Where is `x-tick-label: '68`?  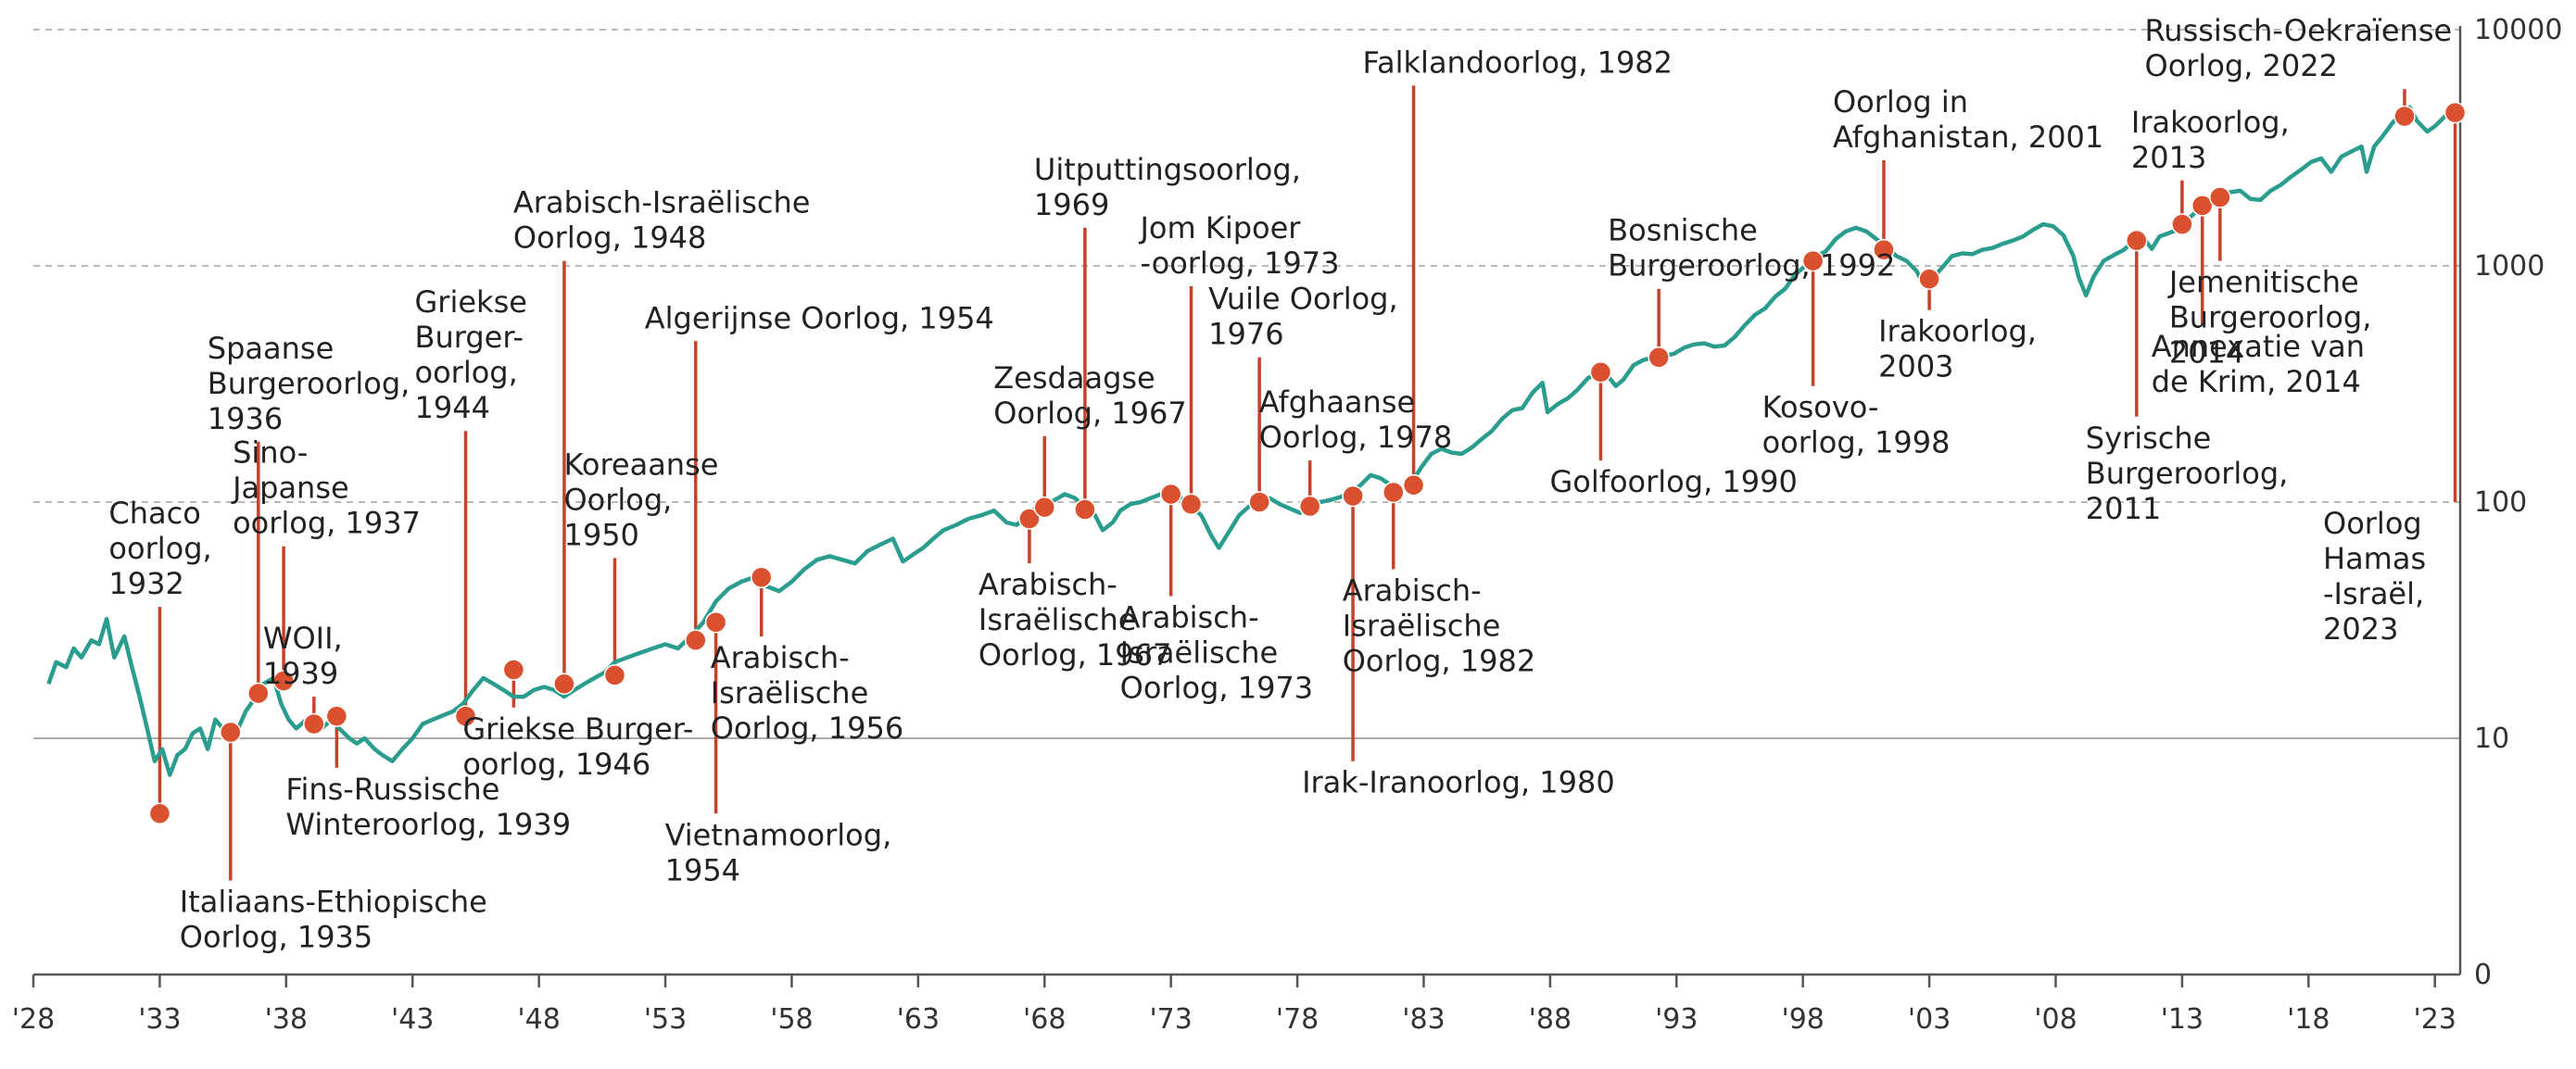
x-tick-label: '68 is located at coordinates (1044, 1019).